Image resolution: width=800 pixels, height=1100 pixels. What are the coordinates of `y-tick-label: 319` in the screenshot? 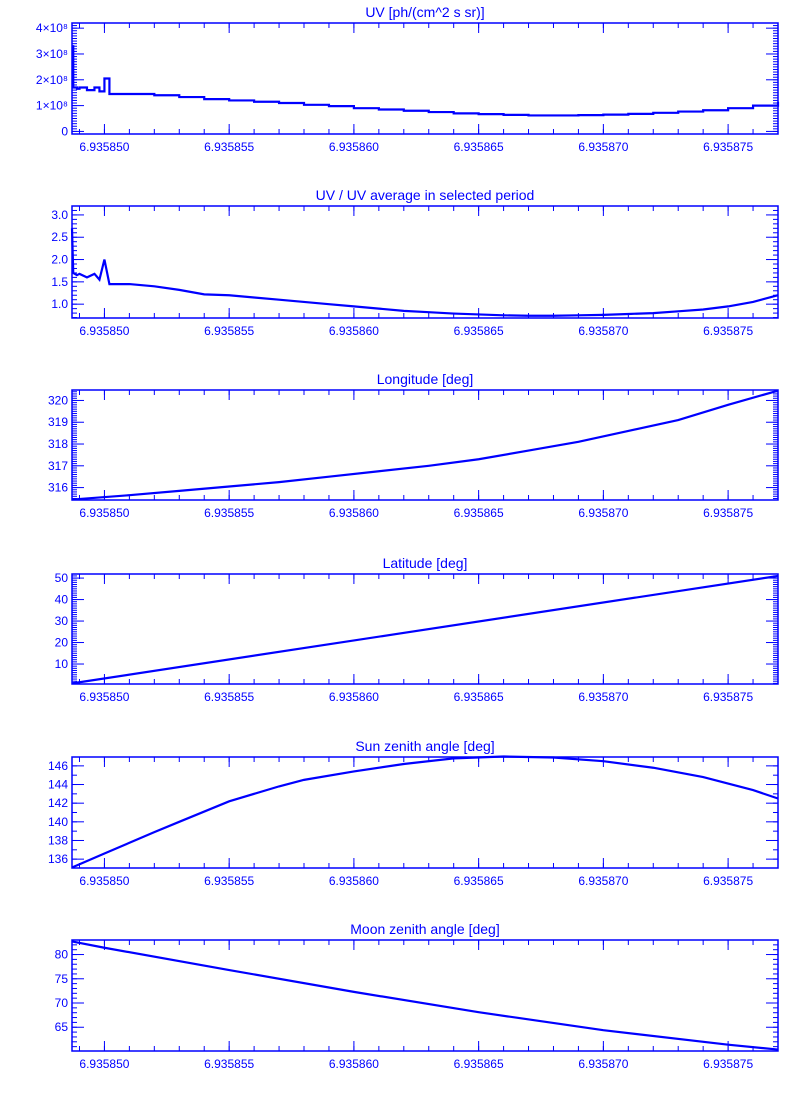 It's located at (58, 422).